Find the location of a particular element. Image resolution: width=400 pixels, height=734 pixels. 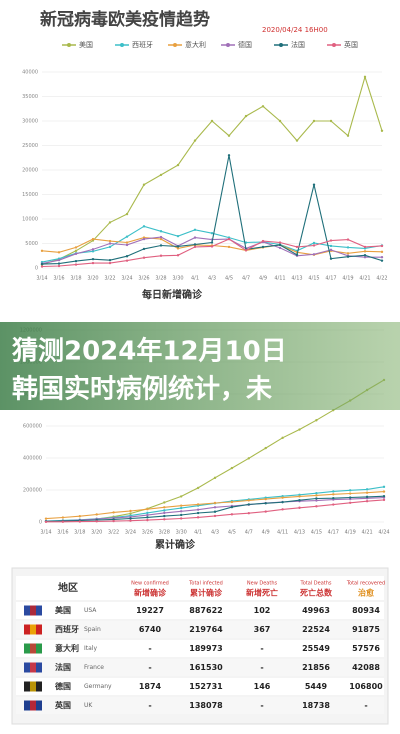

x-tick-label: 3/22 is located at coordinates (109, 279).